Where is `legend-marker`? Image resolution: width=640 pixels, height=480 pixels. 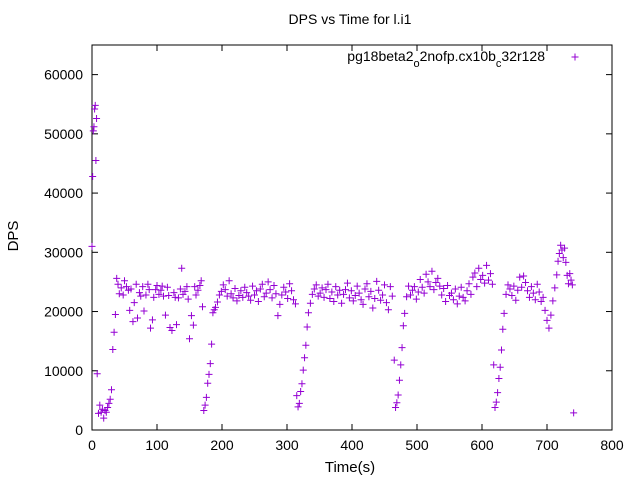
legend-marker is located at coordinates (575, 57).